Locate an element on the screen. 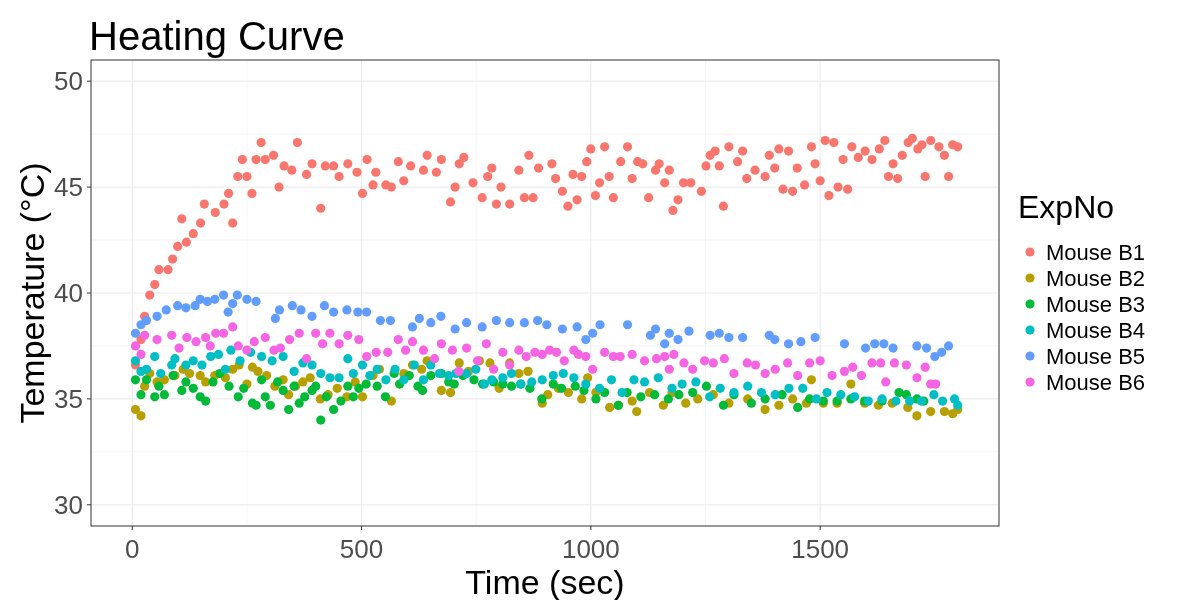 This screenshot has height=600, width=1177. y-tick-label: 35 is located at coordinates (68, 398).